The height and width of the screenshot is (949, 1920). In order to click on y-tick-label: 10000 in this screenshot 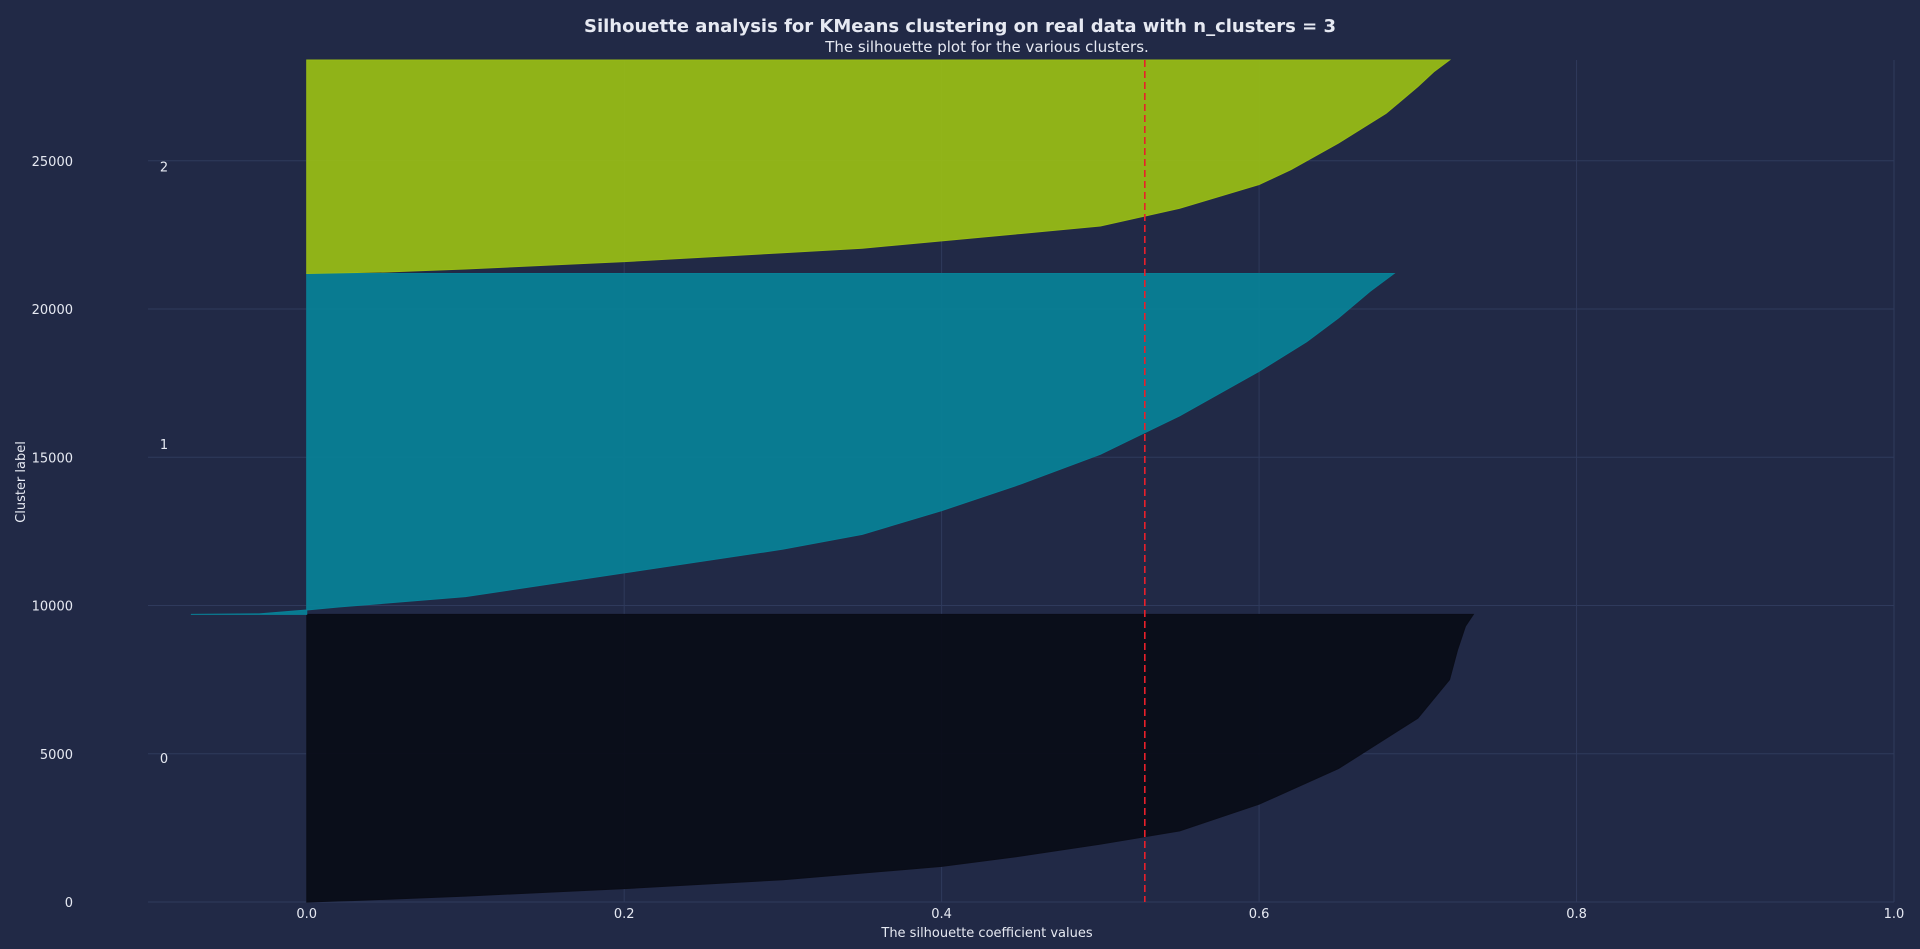, I will do `click(52, 607)`.